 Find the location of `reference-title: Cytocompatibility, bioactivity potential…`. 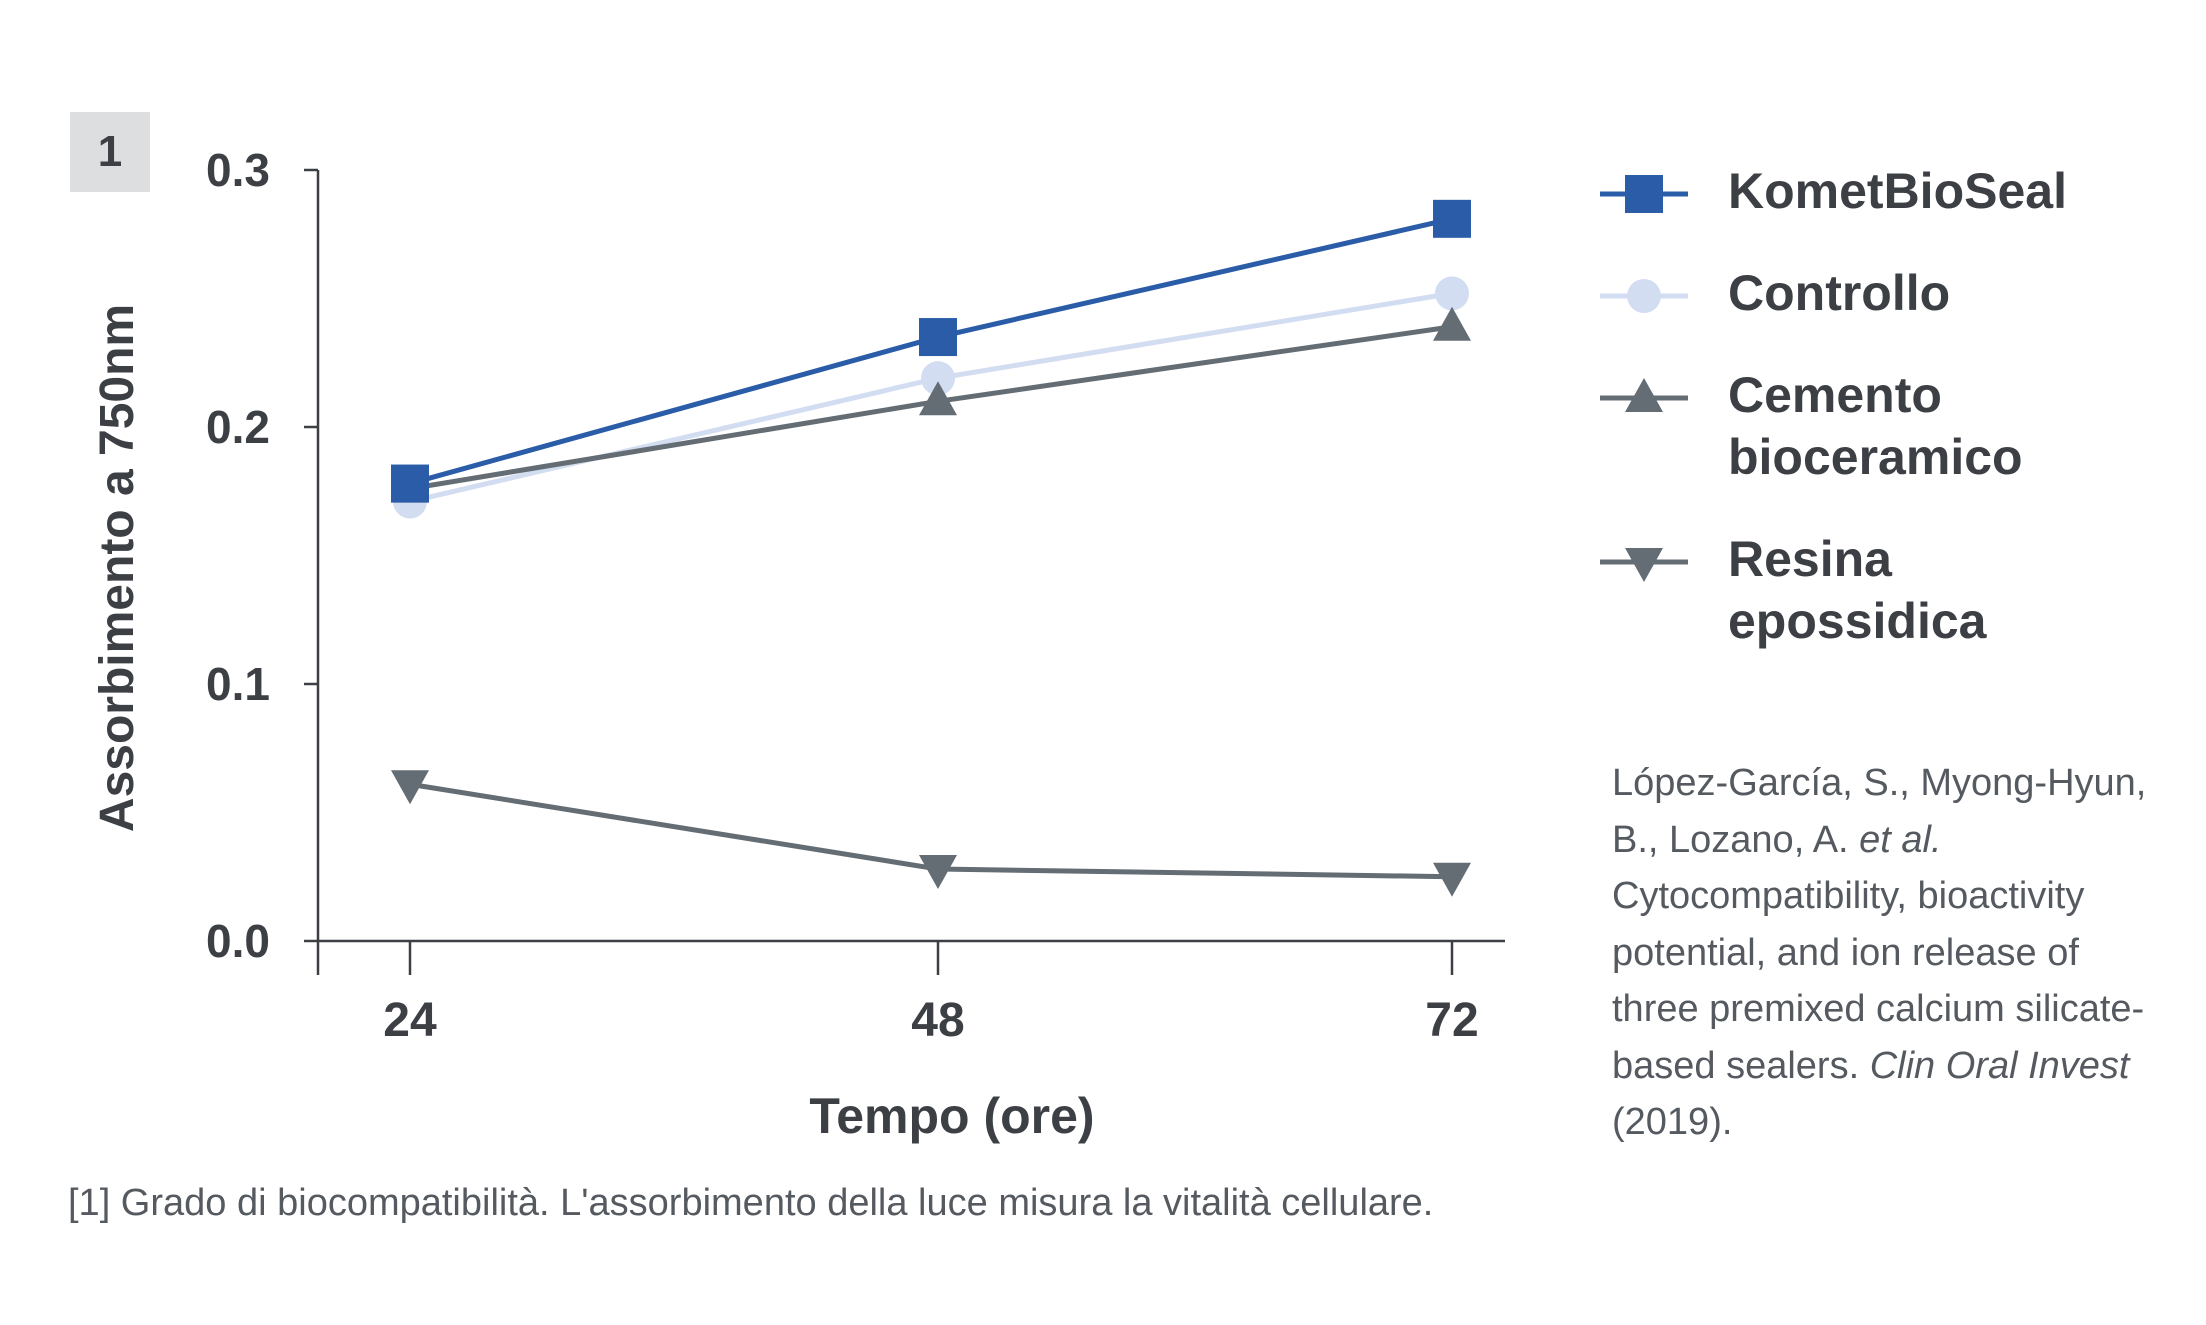

reference-title: Cytocompatibility, bioactivity potential… is located at coordinates (1878, 981).